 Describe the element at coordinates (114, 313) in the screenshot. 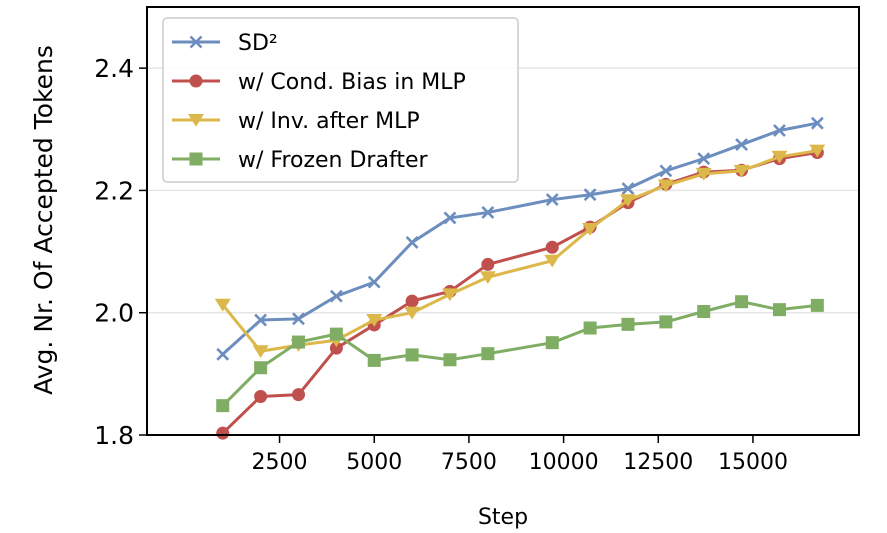

I see `y-tick-label: 2.0` at that location.